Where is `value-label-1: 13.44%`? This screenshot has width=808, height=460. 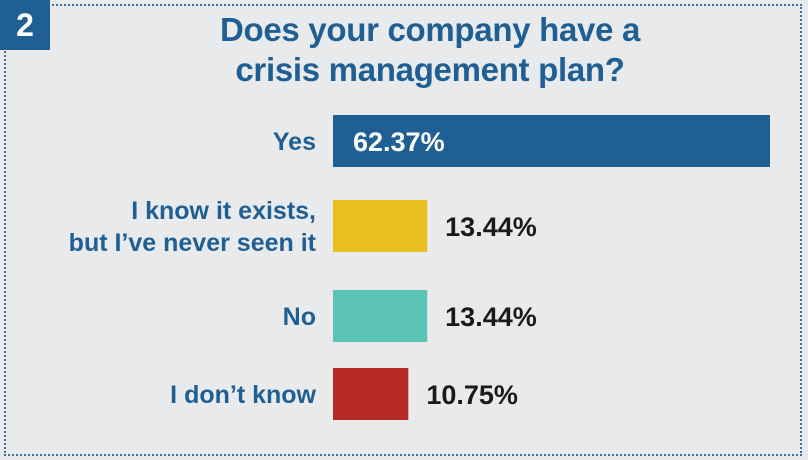
value-label-1: 13.44% is located at coordinates (491, 227).